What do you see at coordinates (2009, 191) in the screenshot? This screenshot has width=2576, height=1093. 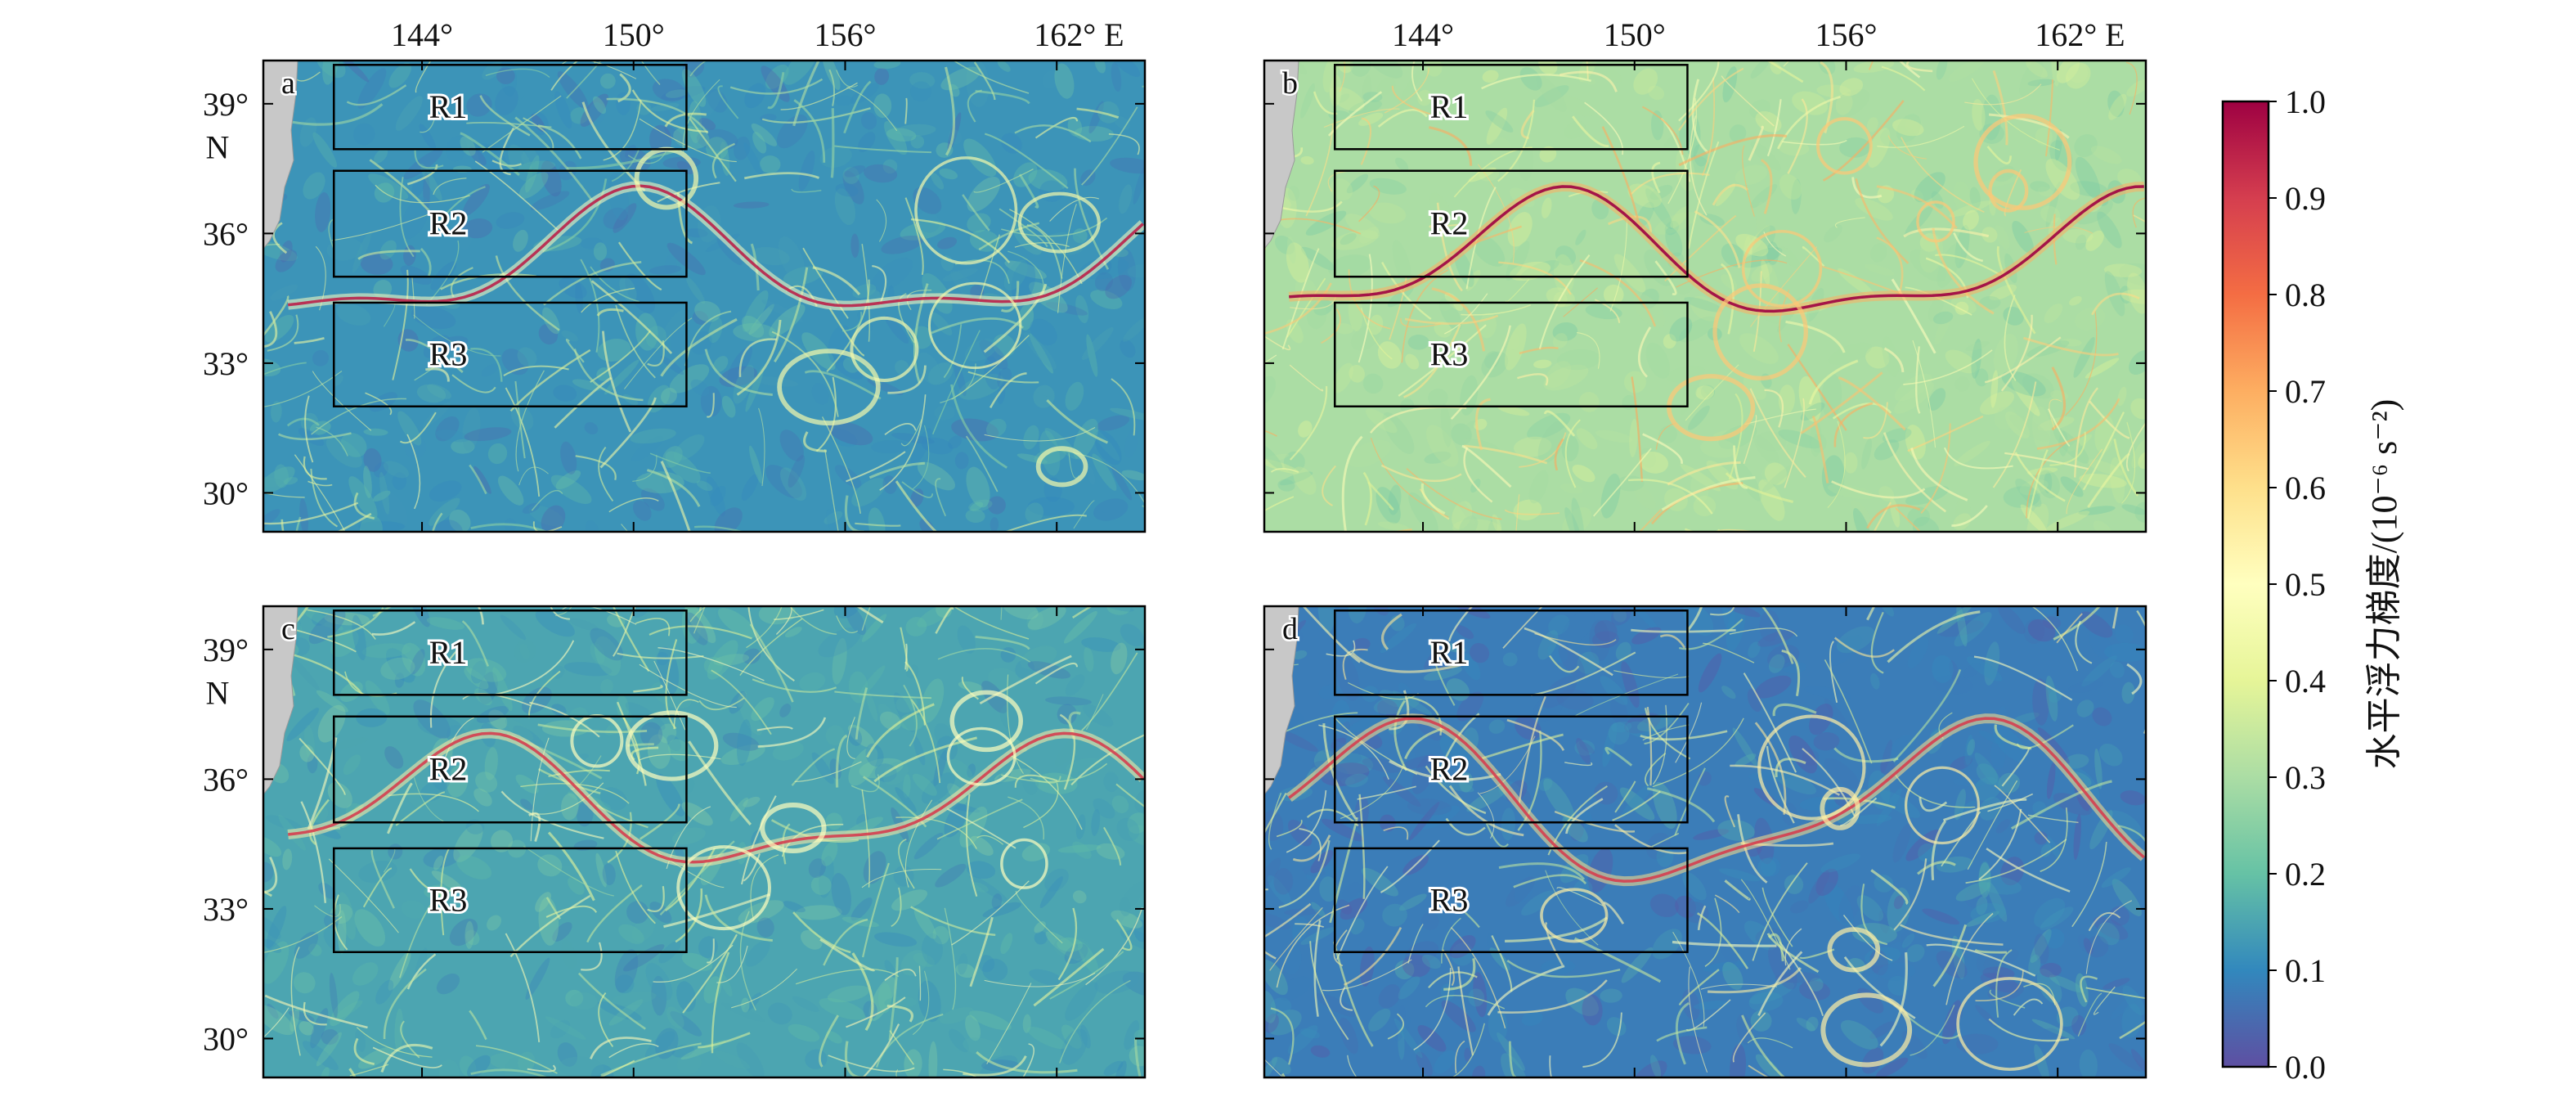 I see `eddy-ring` at bounding box center [2009, 191].